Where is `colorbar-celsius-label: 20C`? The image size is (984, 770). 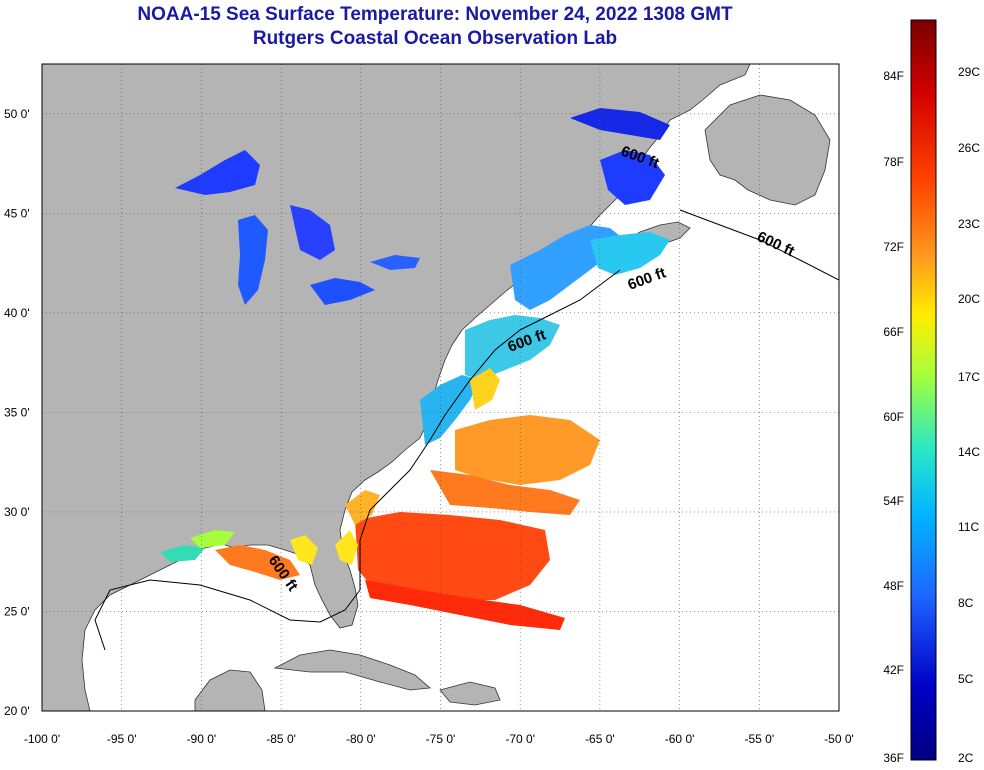 colorbar-celsius-label: 20C is located at coordinates (969, 299).